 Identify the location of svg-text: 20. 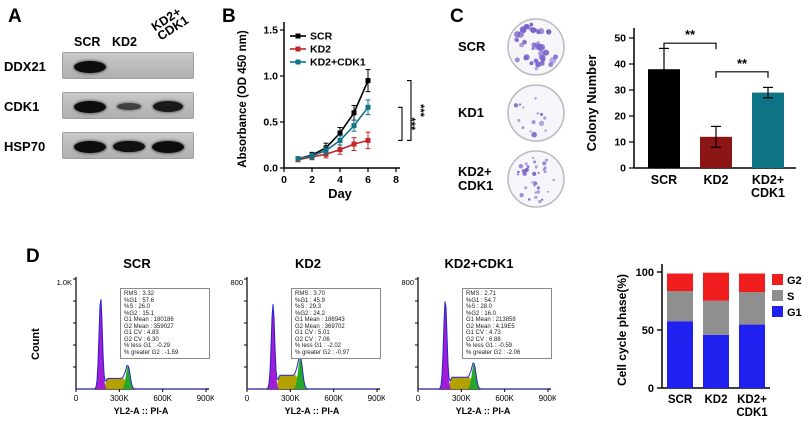
(620, 117).